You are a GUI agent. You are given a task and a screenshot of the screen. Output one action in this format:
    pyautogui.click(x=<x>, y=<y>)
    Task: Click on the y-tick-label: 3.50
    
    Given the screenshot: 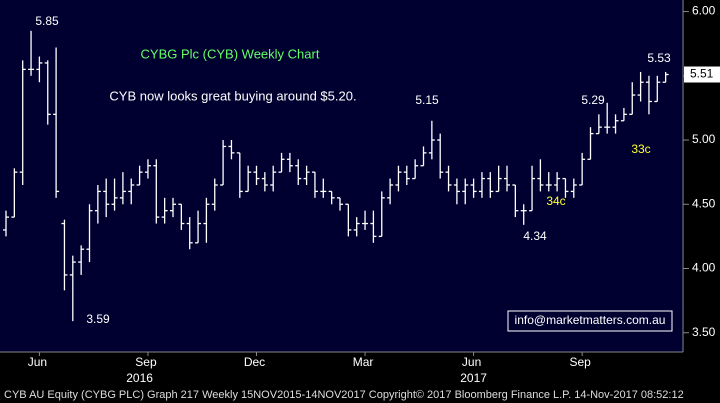 What is the action you would take?
    pyautogui.click(x=704, y=332)
    